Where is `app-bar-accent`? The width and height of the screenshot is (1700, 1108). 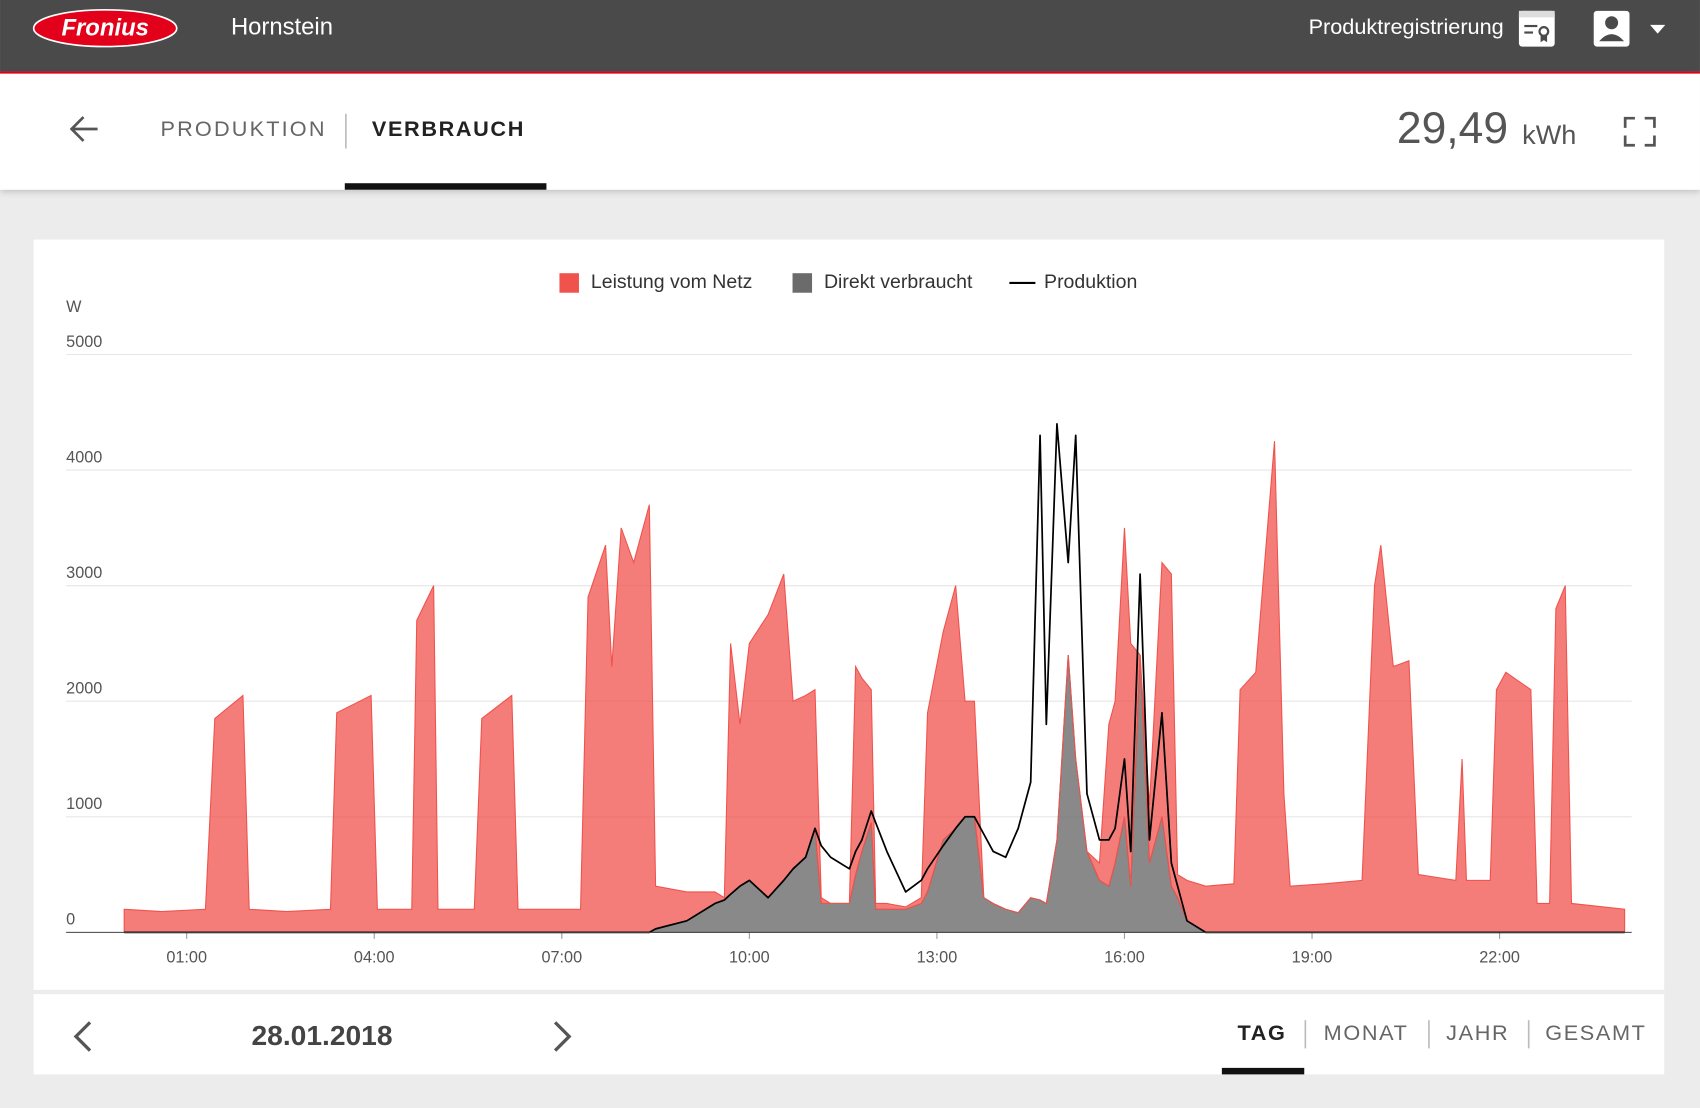
app-bar-accent is located at coordinates (850, 72).